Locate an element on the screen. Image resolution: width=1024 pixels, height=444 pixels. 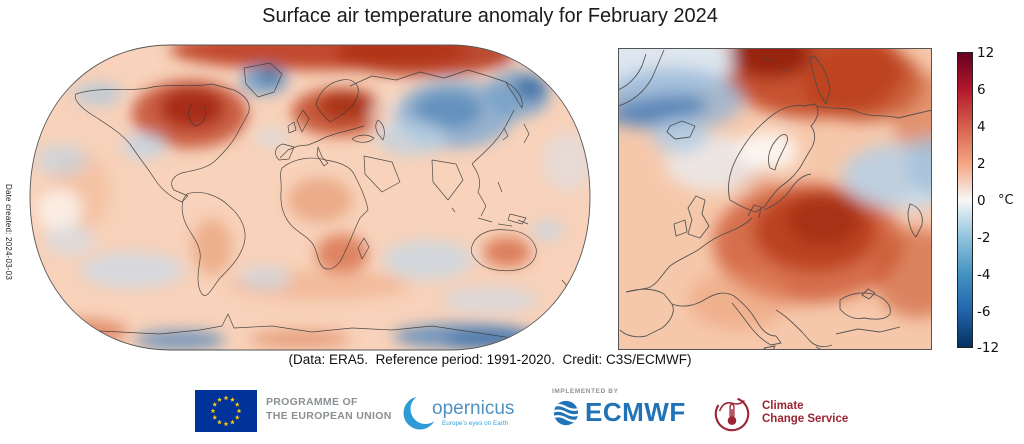
colorbar-tick: -2 is located at coordinates (984, 238).